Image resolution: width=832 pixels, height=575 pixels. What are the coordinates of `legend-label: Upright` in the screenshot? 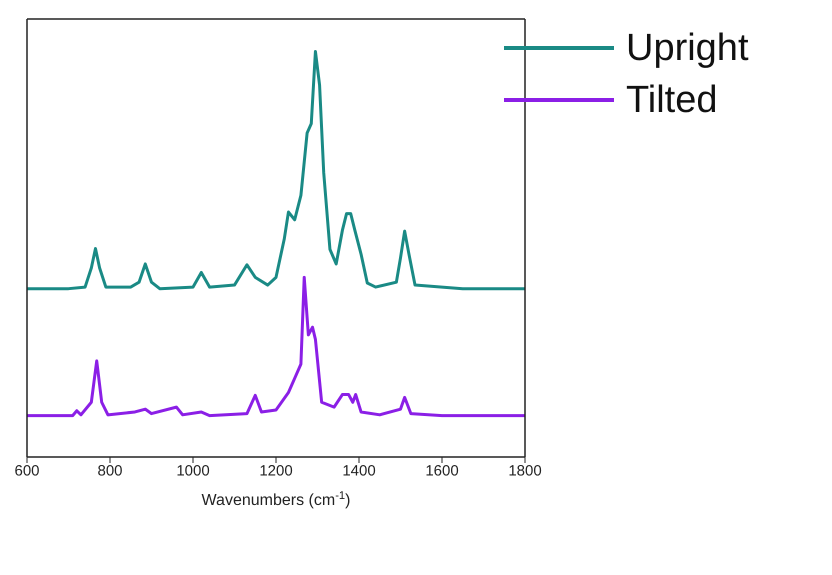 It's located at (687, 48).